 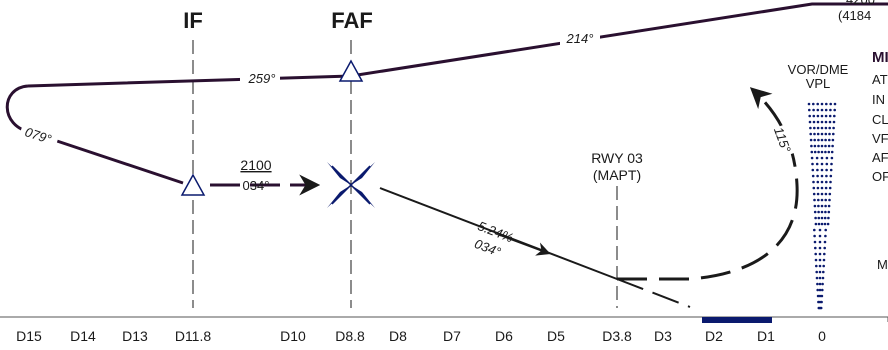 I want to click on distance-label: D15, so click(x=29, y=336).